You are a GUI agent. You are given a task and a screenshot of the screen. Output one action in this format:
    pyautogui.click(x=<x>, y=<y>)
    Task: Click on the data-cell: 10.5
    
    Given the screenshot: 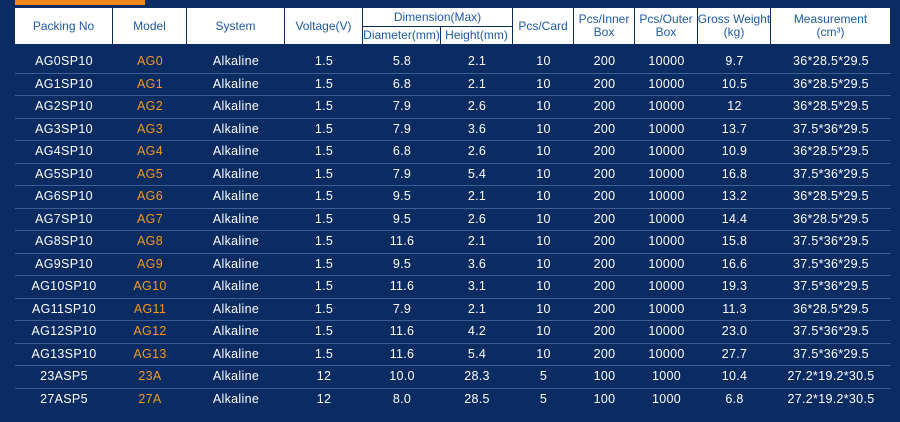 What is the action you would take?
    pyautogui.click(x=734, y=83)
    